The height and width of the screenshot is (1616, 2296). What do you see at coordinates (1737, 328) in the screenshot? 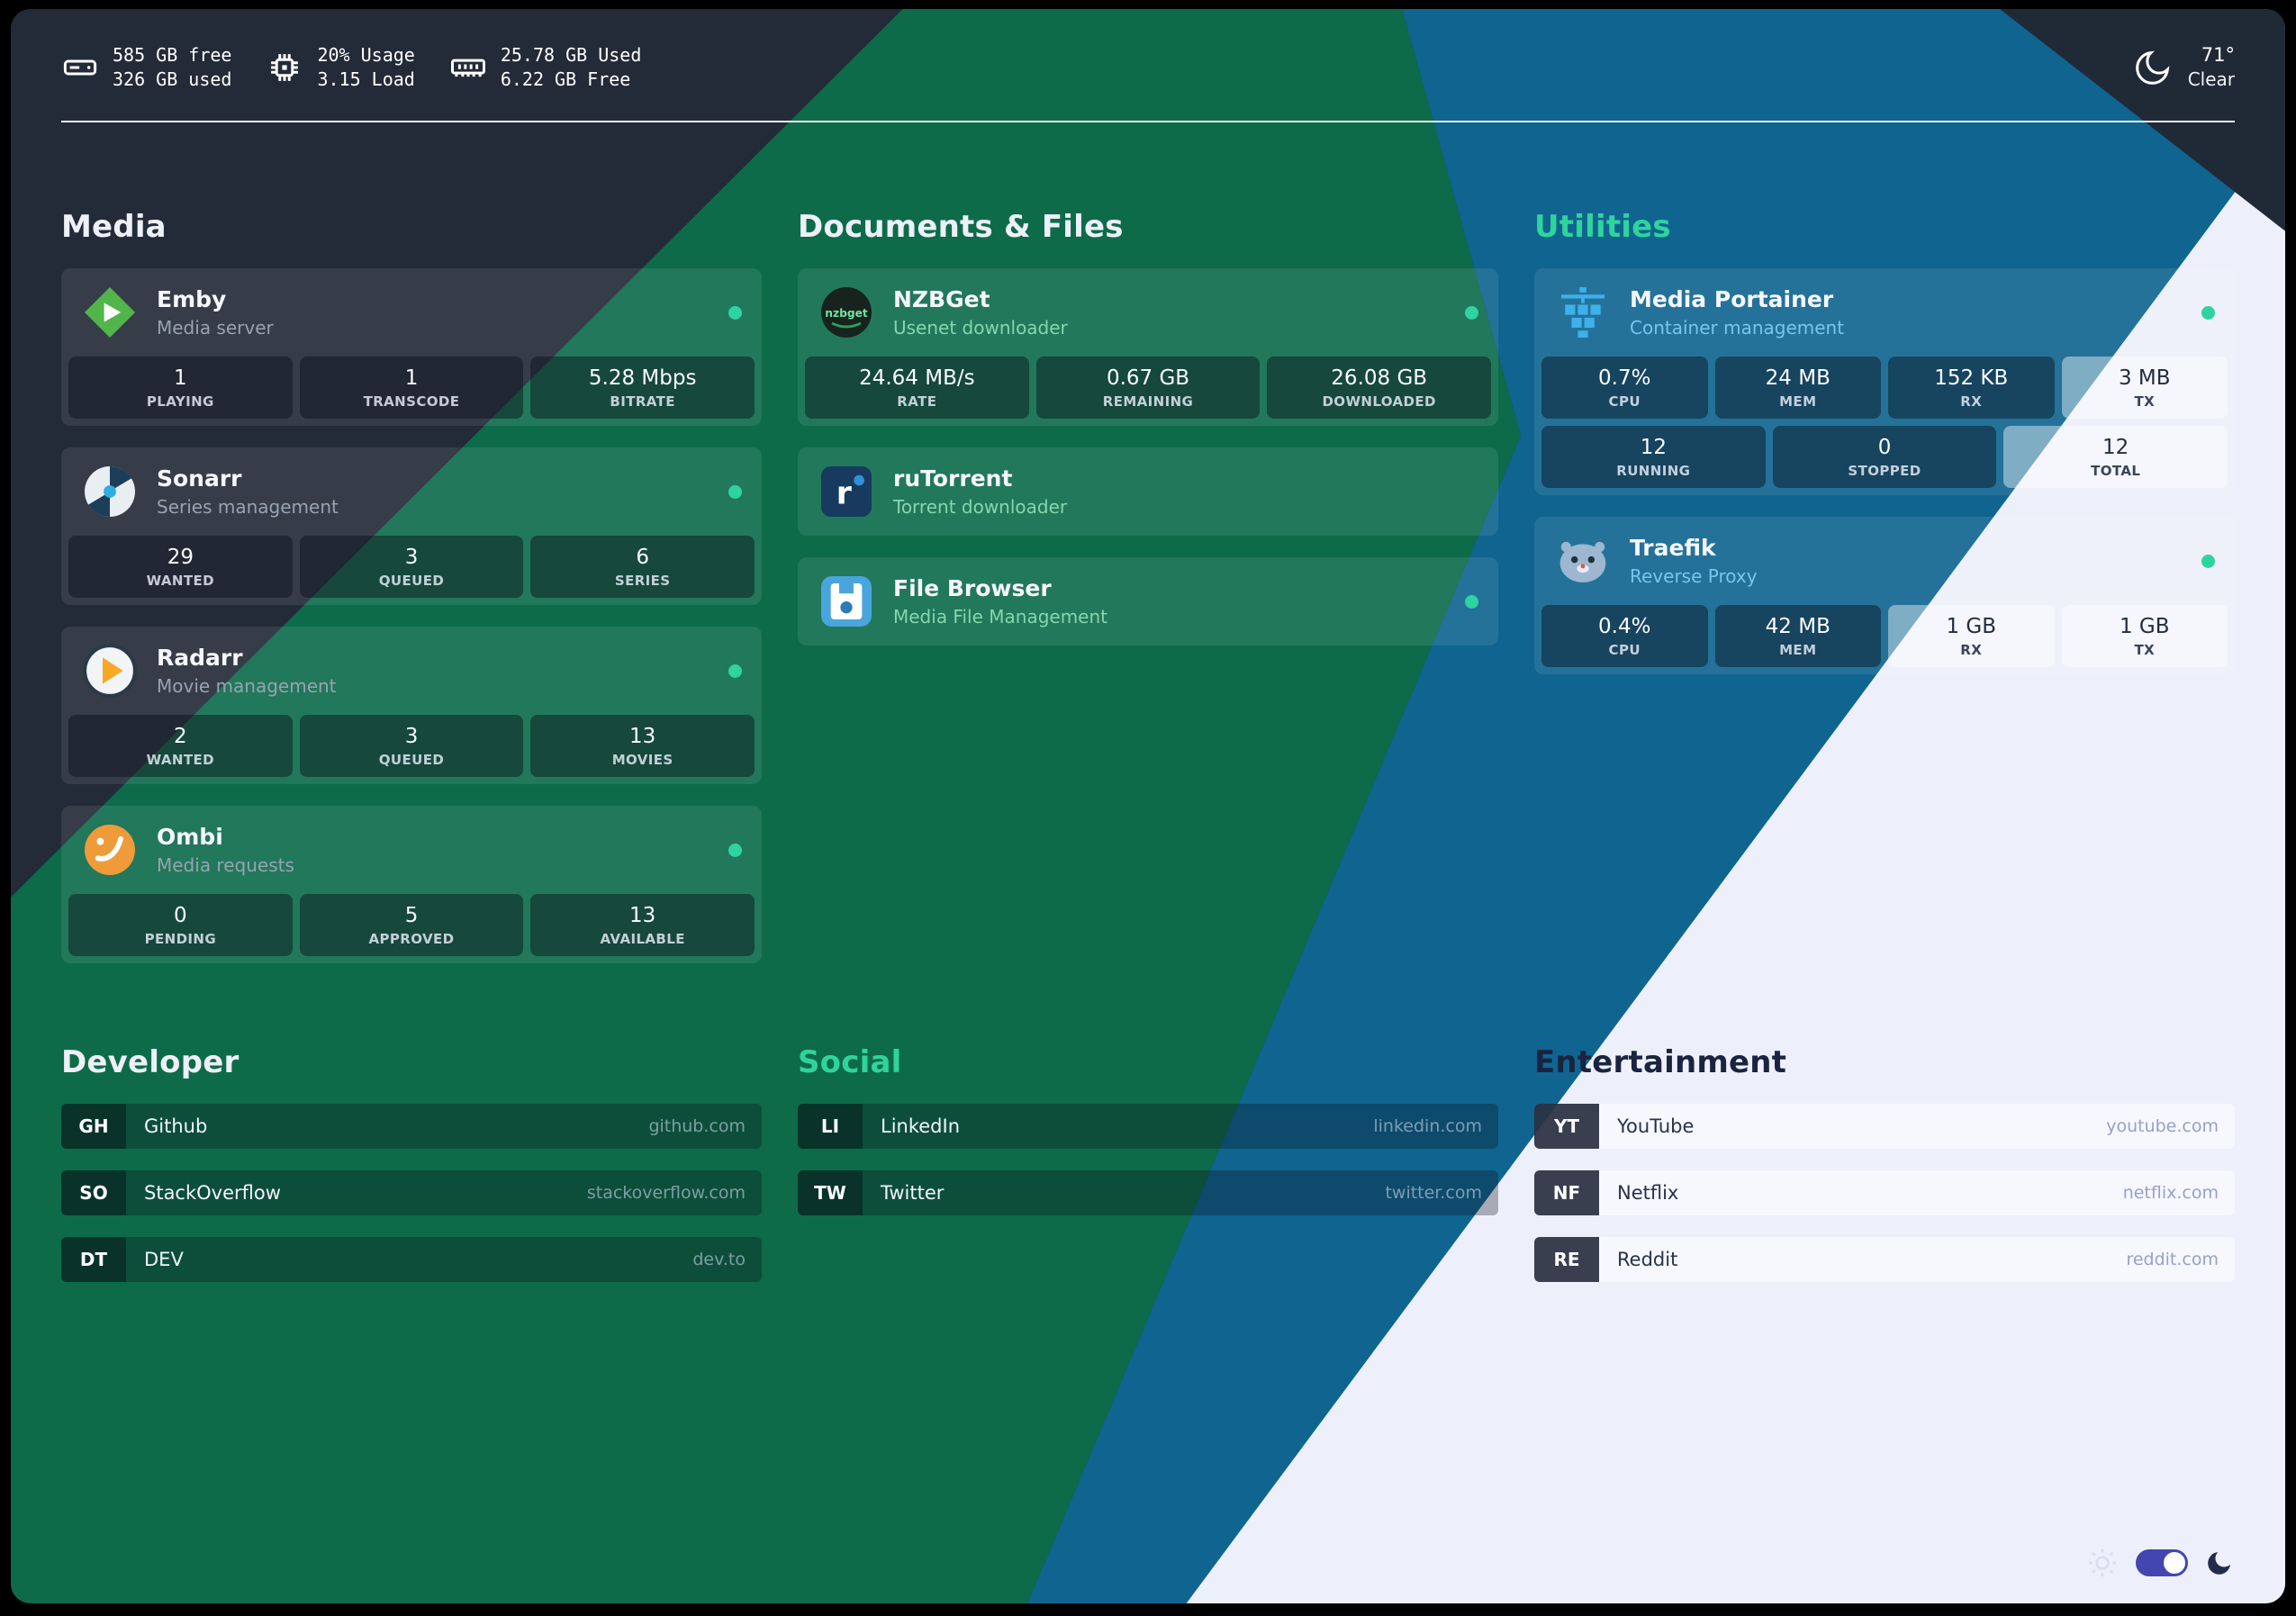
I see `service-desc: Container management` at bounding box center [1737, 328].